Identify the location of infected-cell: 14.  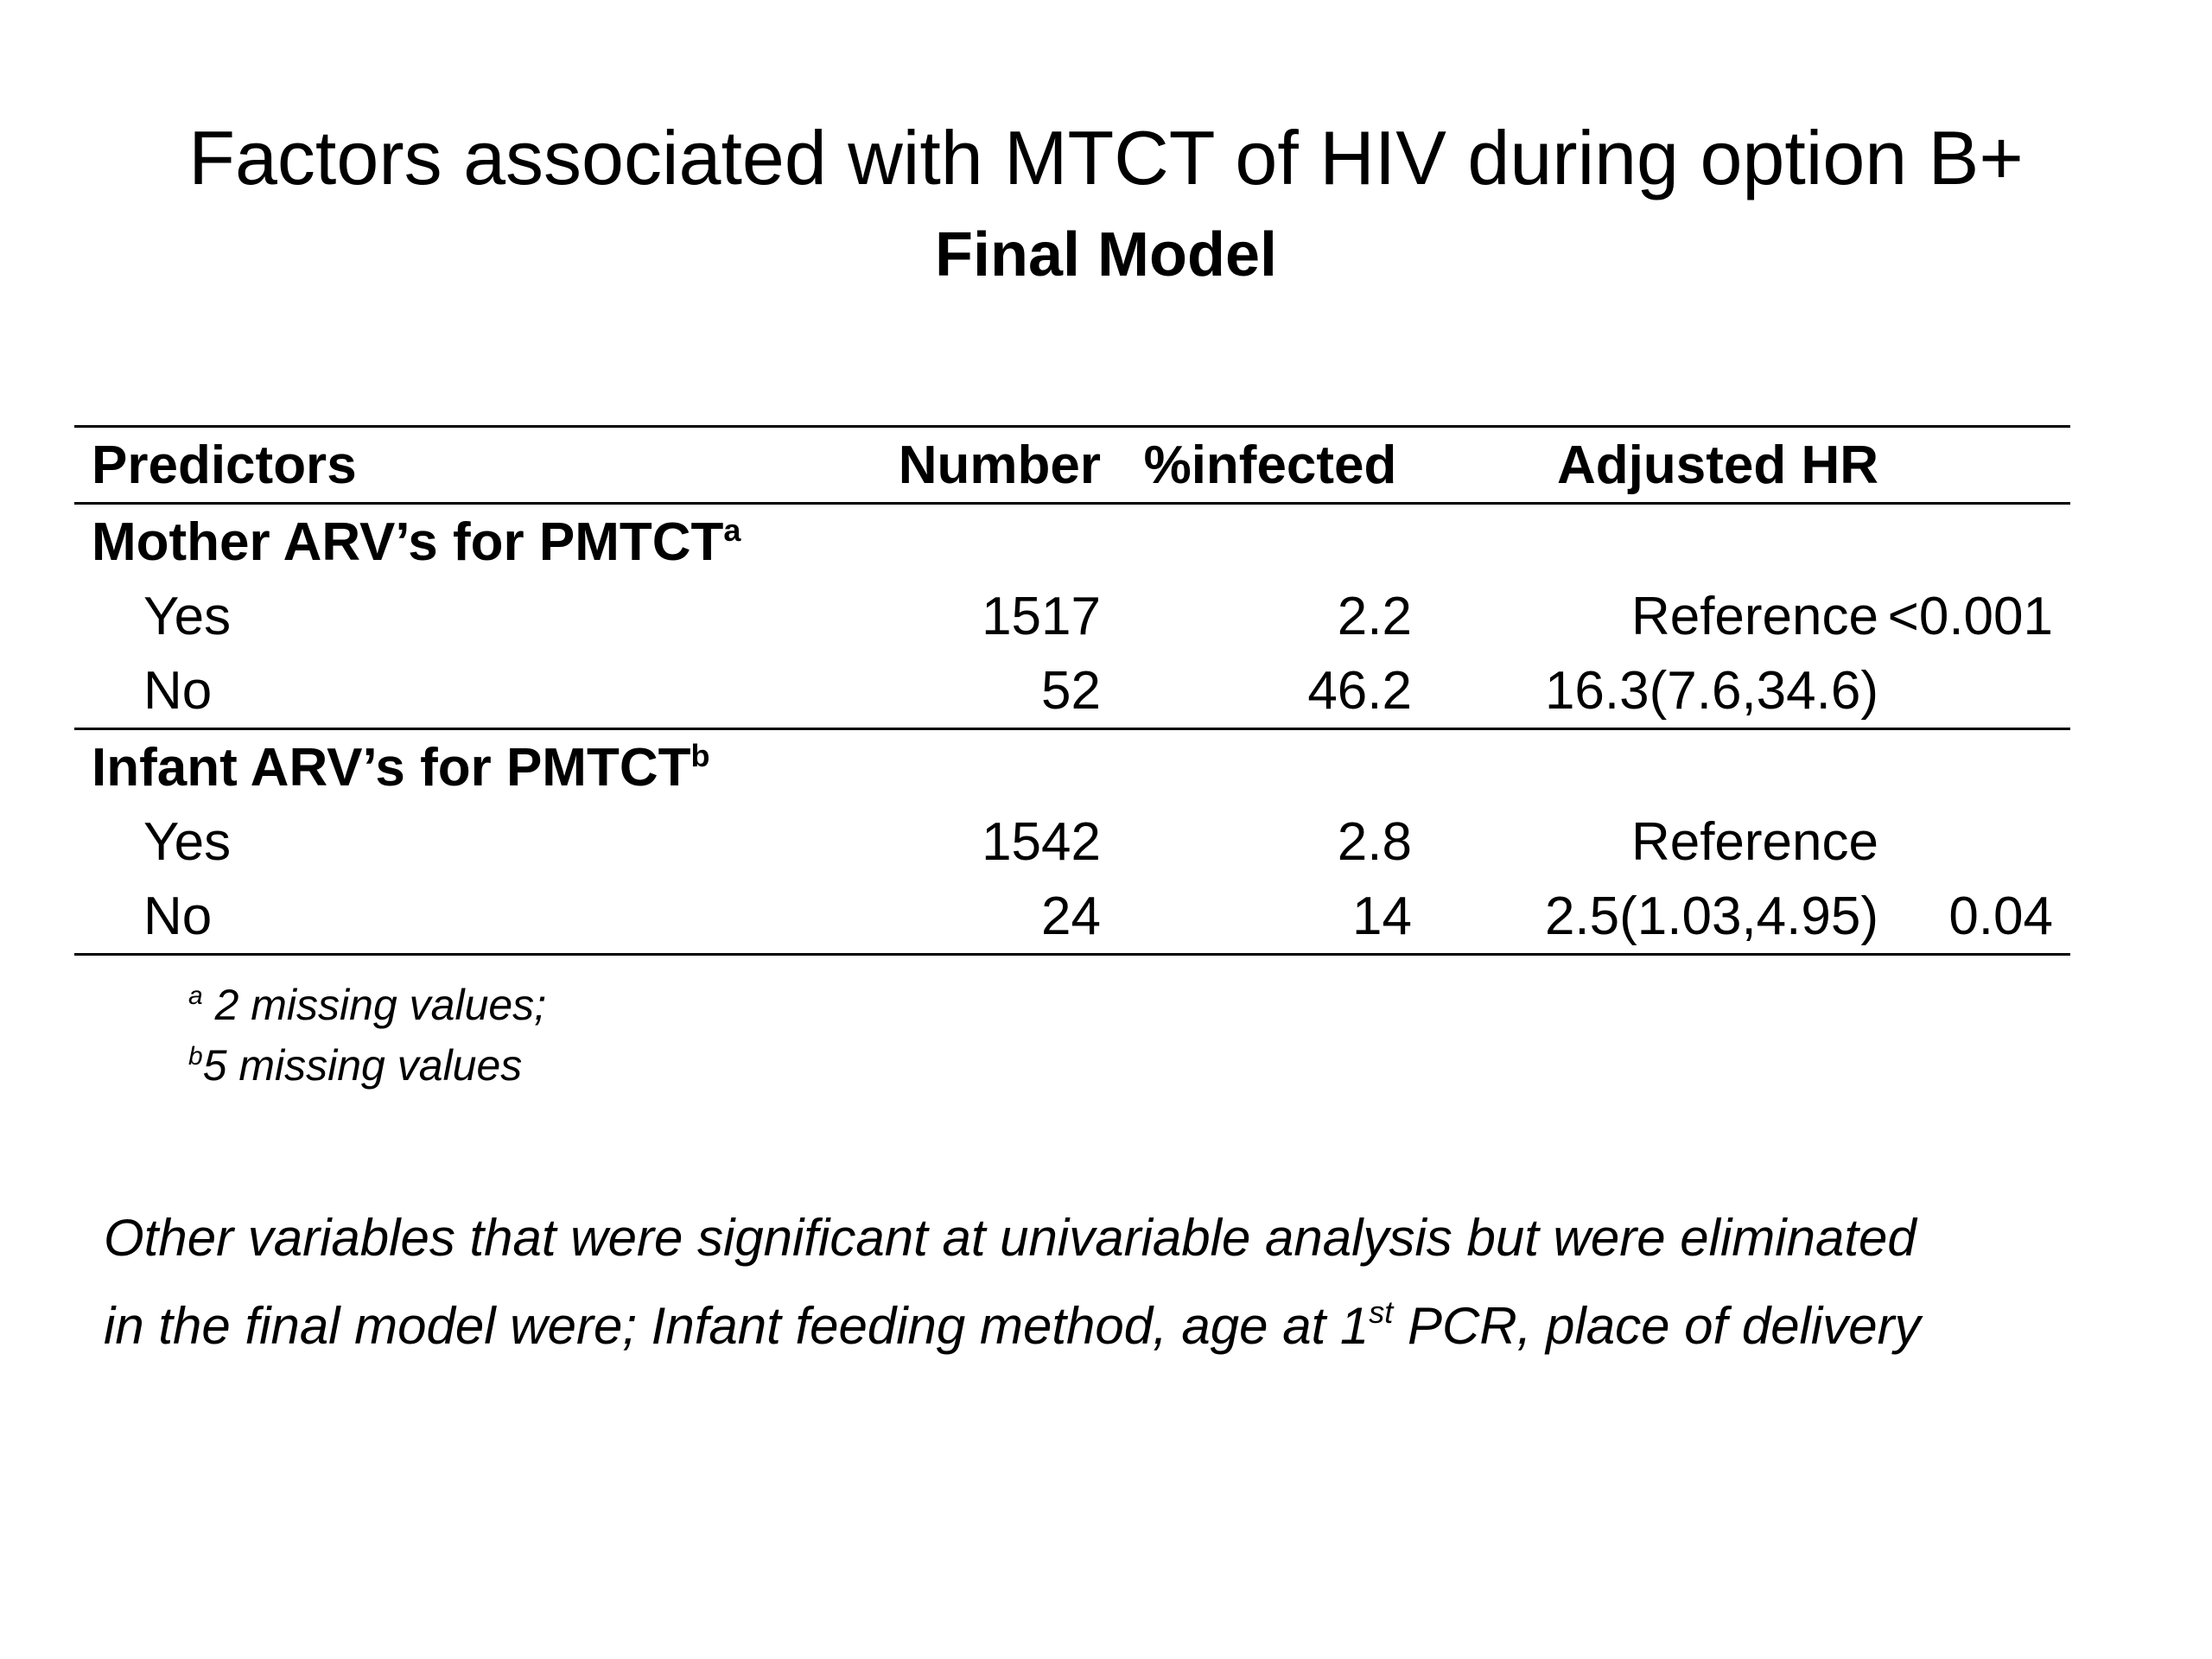
(1270, 917).